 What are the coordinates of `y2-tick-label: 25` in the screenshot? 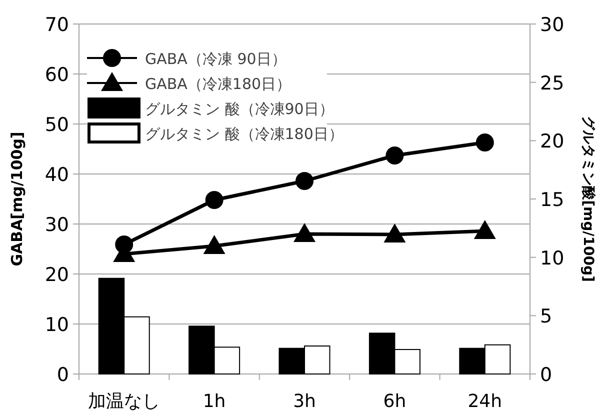 It's located at (552, 83).